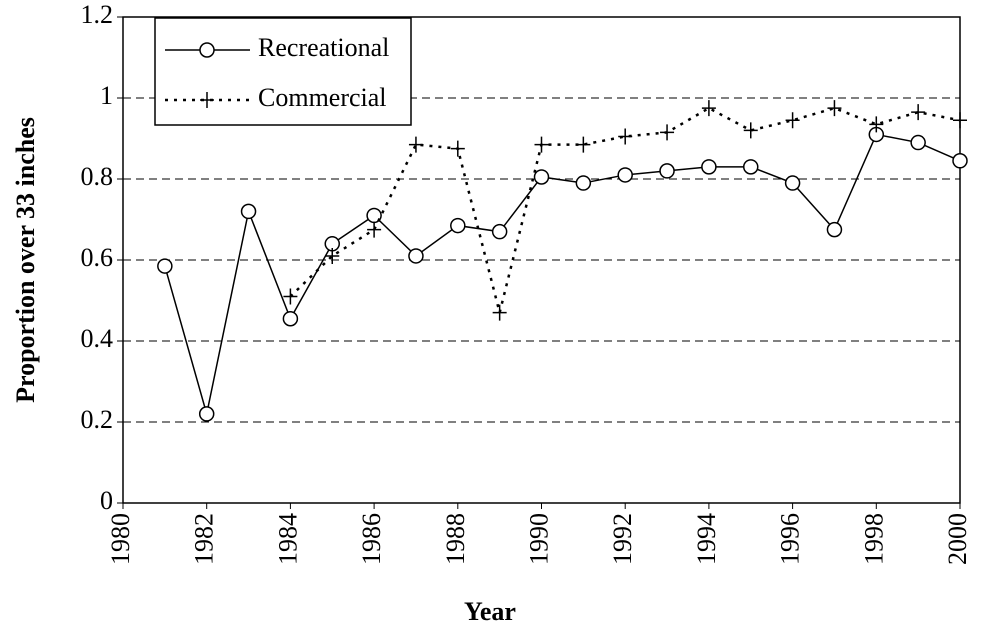  I want to click on x-tick-label: 2000, so click(957, 539).